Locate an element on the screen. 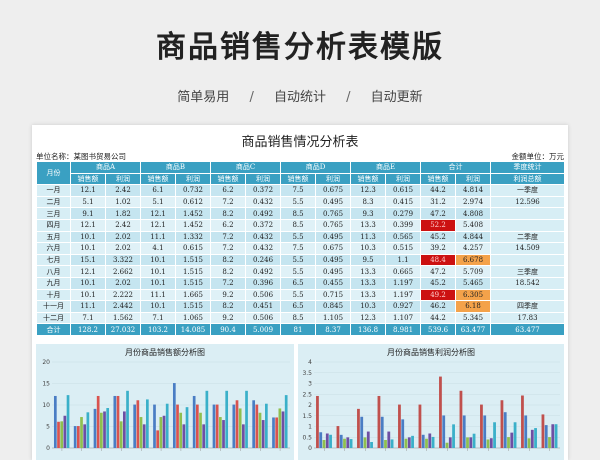 The width and height of the screenshot is (600, 460). month-cell: 八月 is located at coordinates (53, 271).